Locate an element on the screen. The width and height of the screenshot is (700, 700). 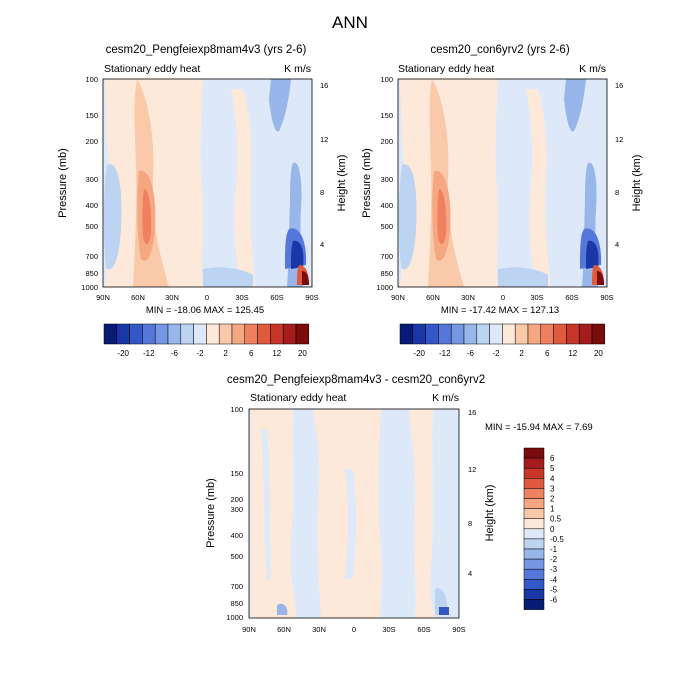
colorbar-label: 0.5 is located at coordinates (556, 519).